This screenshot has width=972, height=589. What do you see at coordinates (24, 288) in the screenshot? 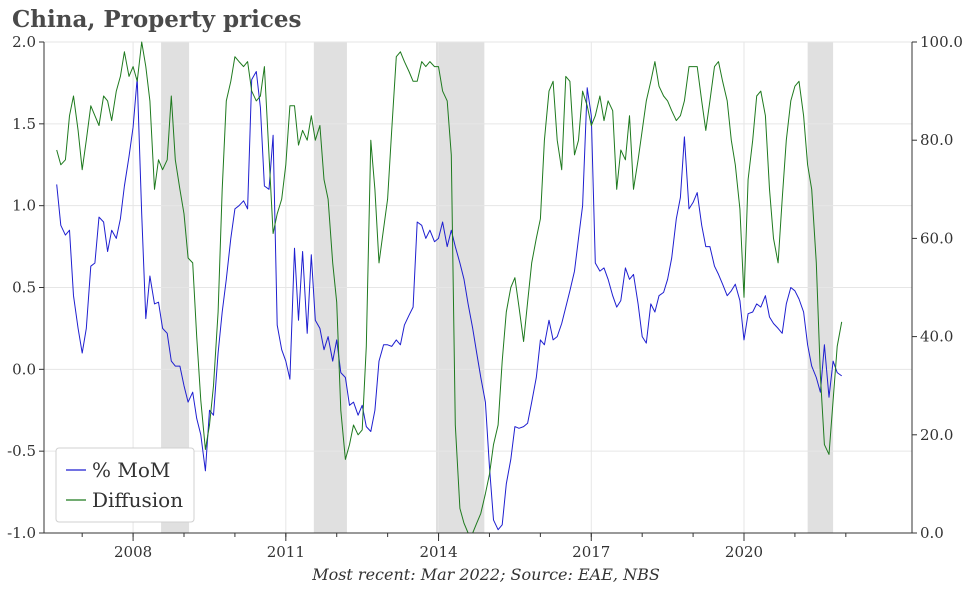
I see `left-tick-label: 0.5` at bounding box center [24, 288].